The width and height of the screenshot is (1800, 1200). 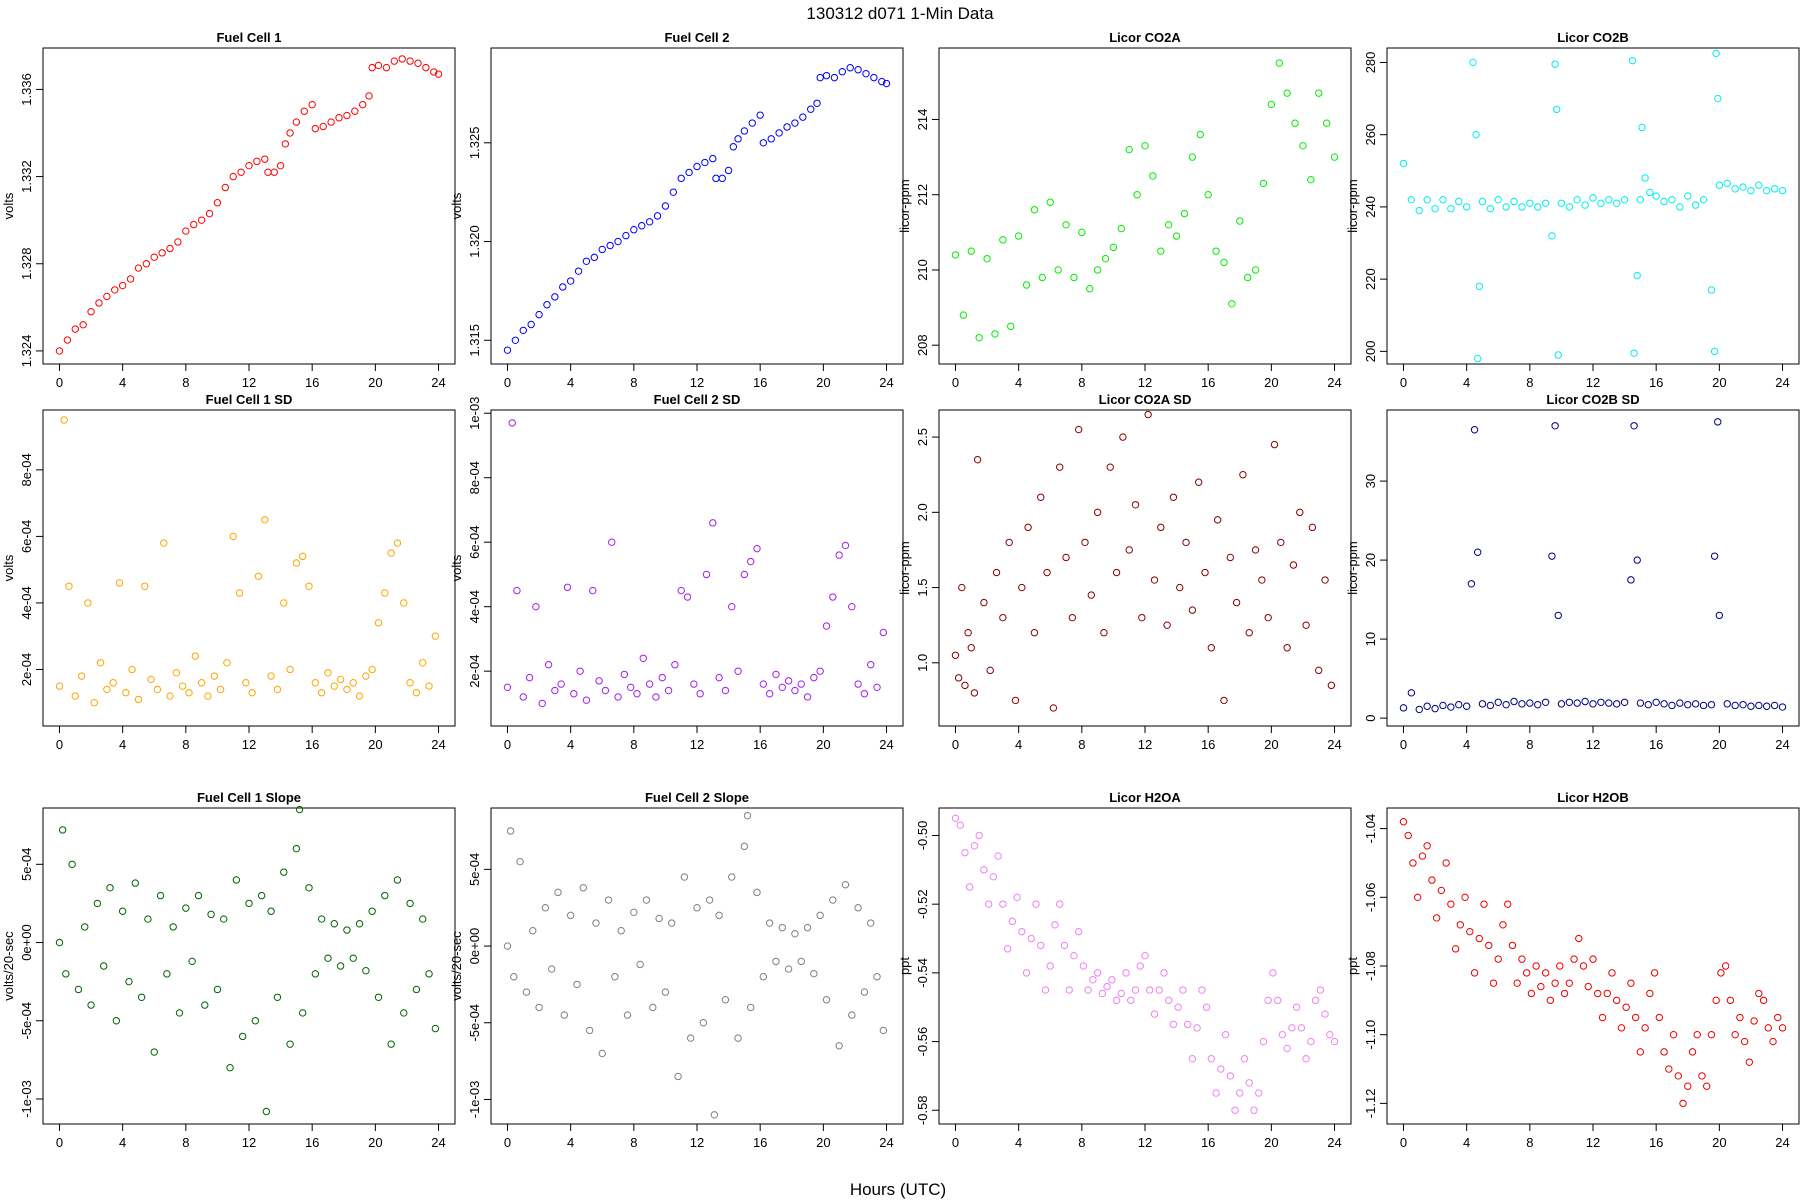 What do you see at coordinates (697, 399) in the screenshot?
I see `panel-title: Fuel Cell 2 SD` at bounding box center [697, 399].